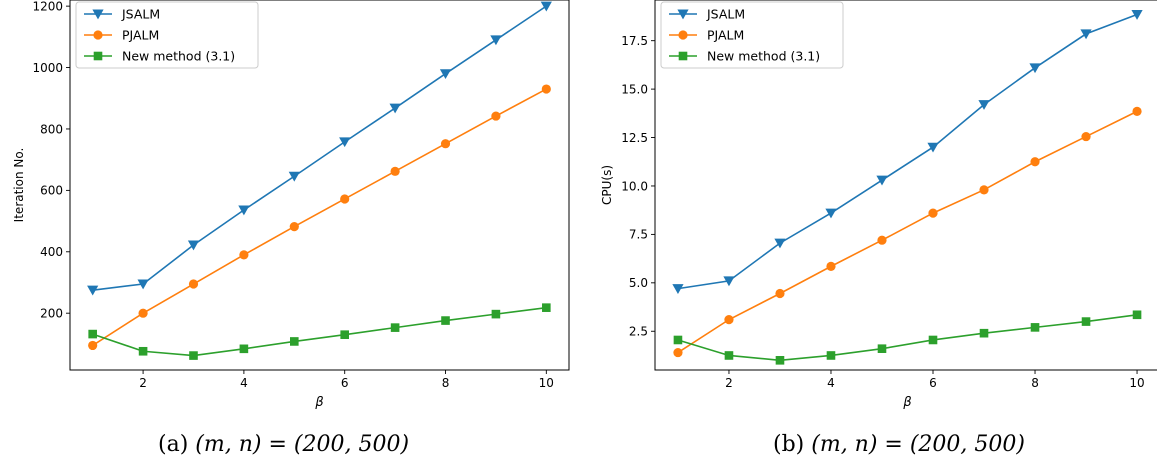 Image resolution: width=1157 pixels, height=475 pixels. Describe the element at coordinates (51, 129) in the screenshot. I see `chart0-y-tick-label: 800` at that location.